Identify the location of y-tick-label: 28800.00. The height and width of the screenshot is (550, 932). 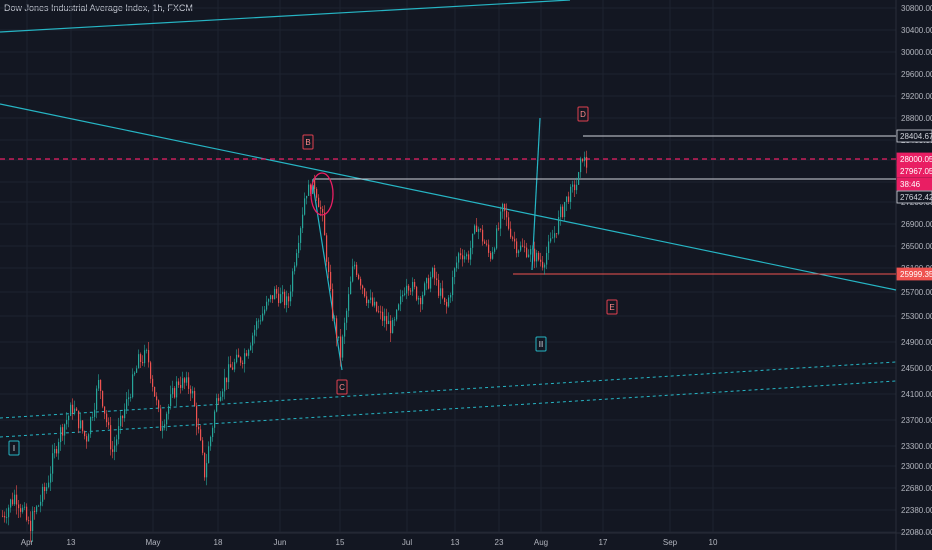
(916, 118).